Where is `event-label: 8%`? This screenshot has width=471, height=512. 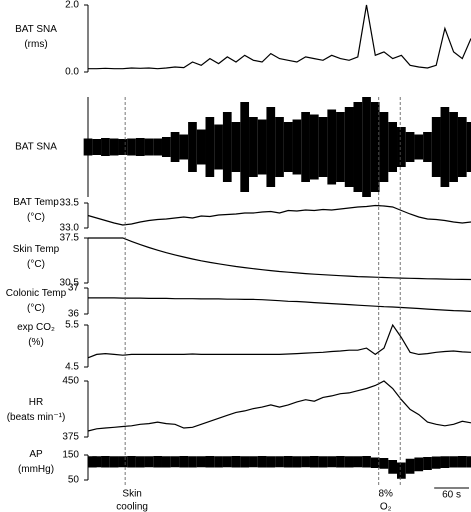 event-label: 8% is located at coordinates (386, 494).